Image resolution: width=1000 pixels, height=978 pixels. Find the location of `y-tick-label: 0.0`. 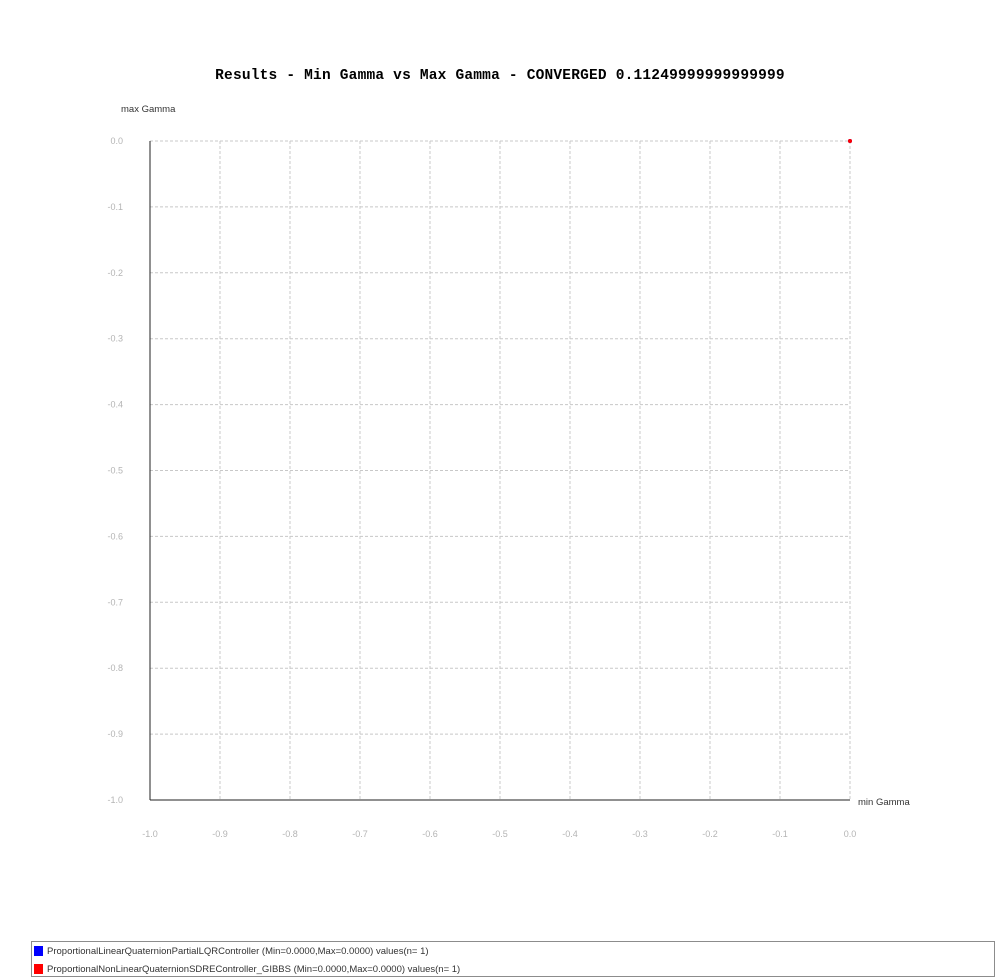

y-tick-label: 0.0 is located at coordinates (116, 141).